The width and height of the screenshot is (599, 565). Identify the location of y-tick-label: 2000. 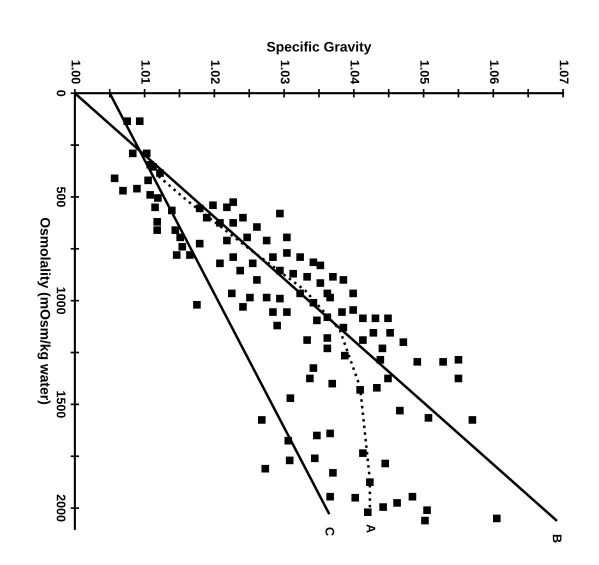
(61, 508).